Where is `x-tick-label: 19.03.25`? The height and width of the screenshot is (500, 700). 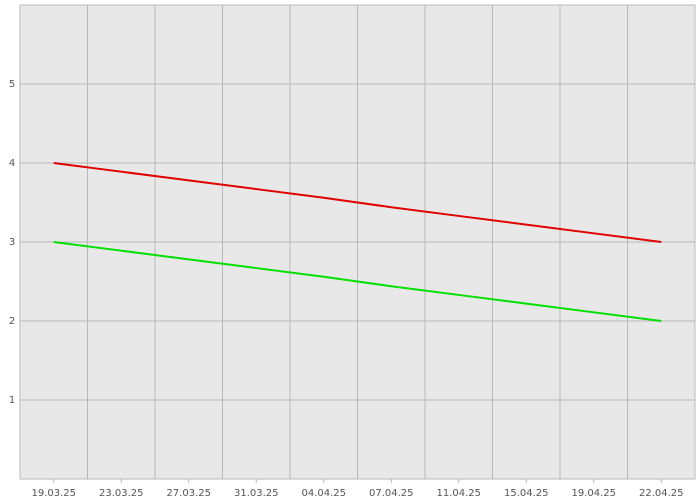 x-tick-label: 19.03.25 is located at coordinates (53, 493).